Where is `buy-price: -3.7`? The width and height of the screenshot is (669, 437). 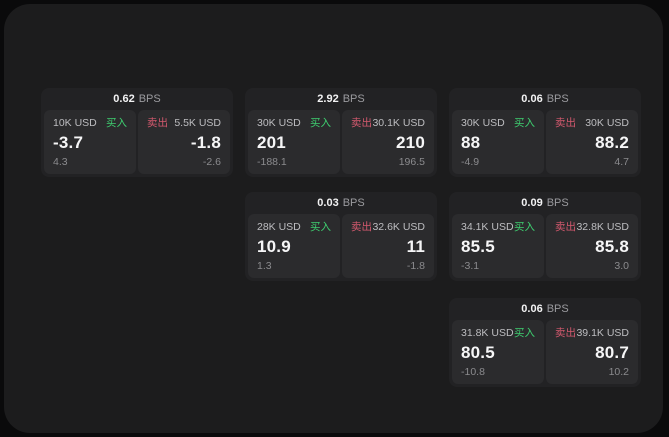 buy-price: -3.7 is located at coordinates (68, 142).